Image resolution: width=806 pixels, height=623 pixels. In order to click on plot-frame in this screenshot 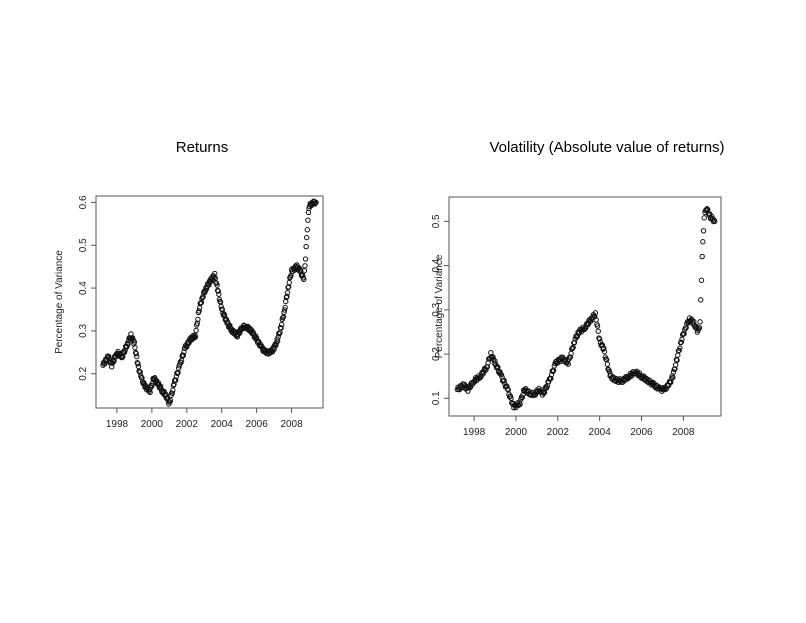, I will do `click(585, 306)`.